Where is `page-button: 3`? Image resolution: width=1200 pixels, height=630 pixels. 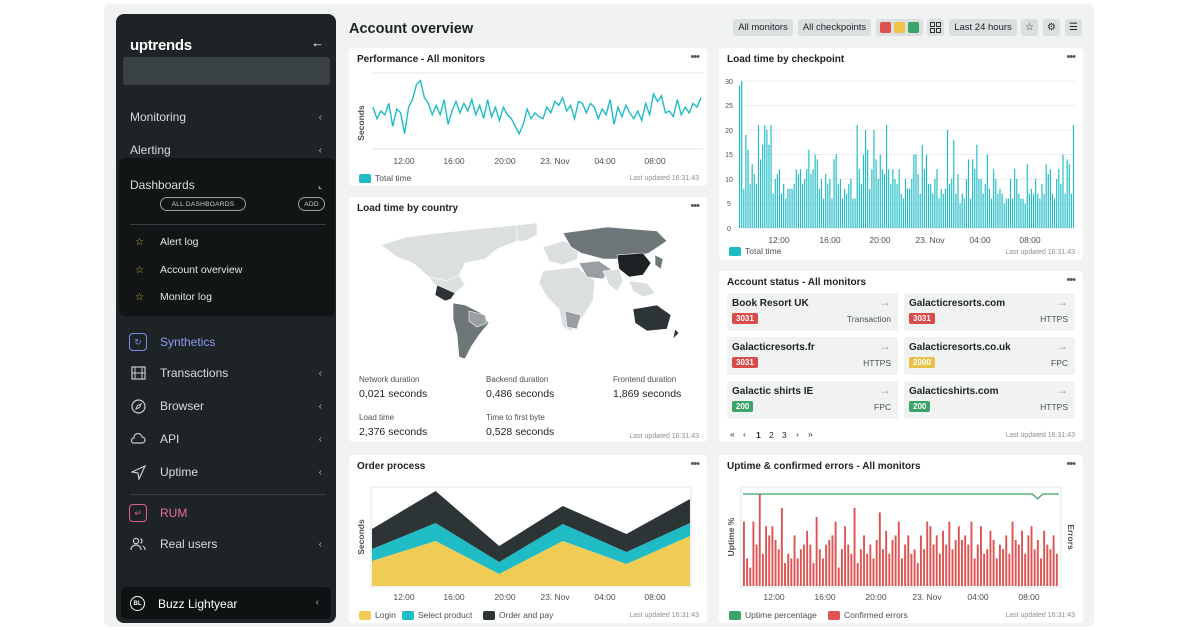
page-button: 3 is located at coordinates (784, 435).